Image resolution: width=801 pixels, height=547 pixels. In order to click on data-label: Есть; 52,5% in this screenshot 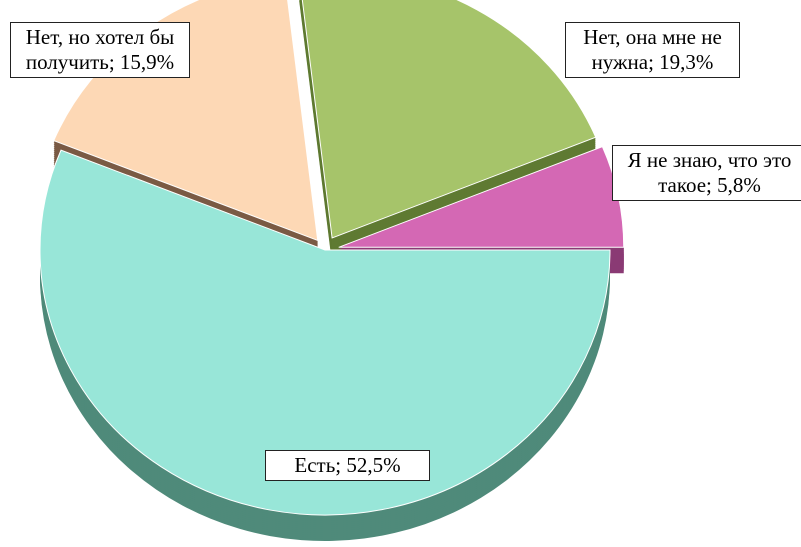, I will do `click(347, 465)`.